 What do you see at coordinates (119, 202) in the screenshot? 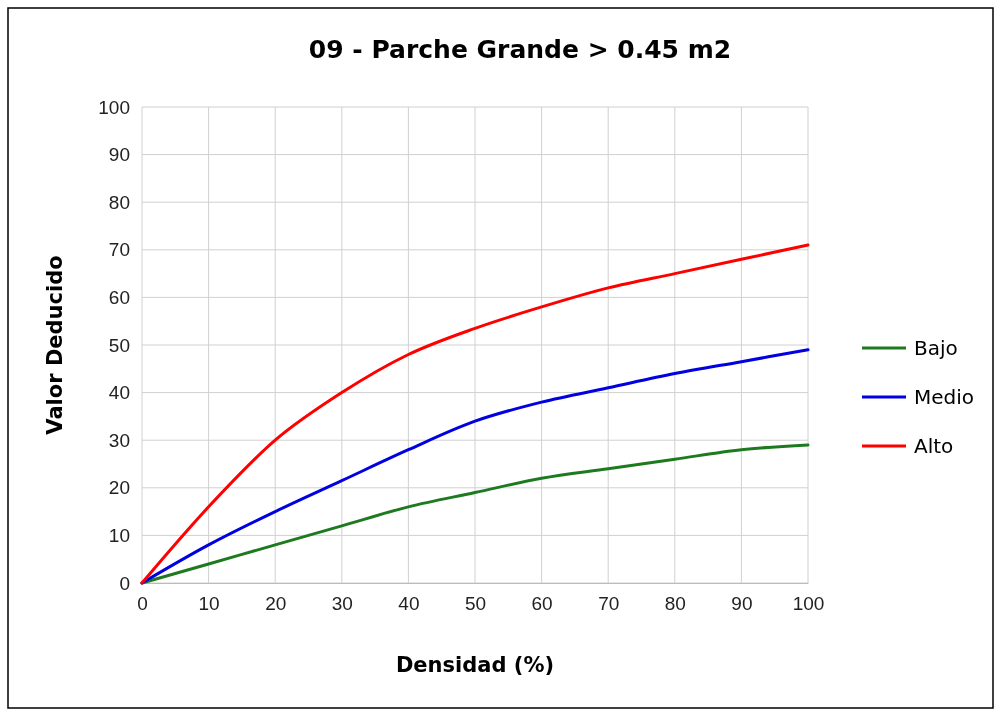
I see `y-tick-label: 80` at bounding box center [119, 202].